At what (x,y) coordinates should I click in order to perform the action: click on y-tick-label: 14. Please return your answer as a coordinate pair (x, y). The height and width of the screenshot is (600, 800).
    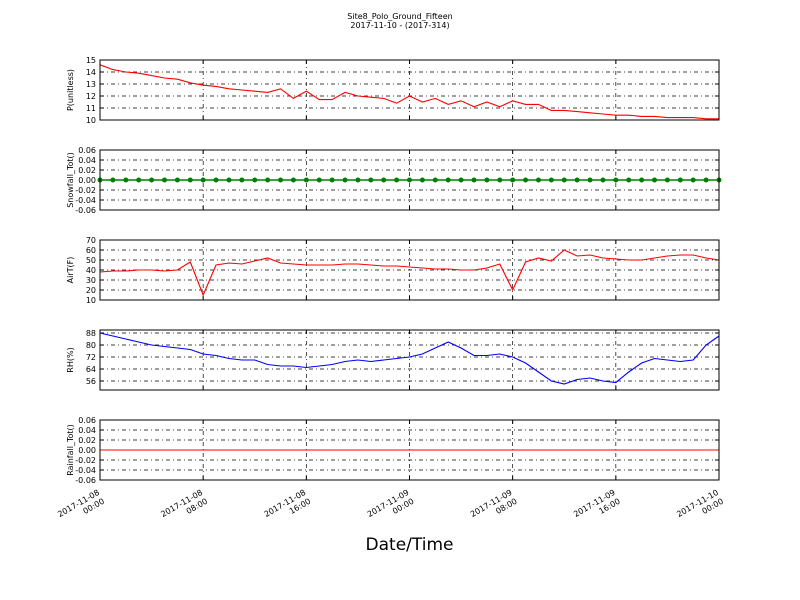
    Looking at the image, I should click on (91, 72).